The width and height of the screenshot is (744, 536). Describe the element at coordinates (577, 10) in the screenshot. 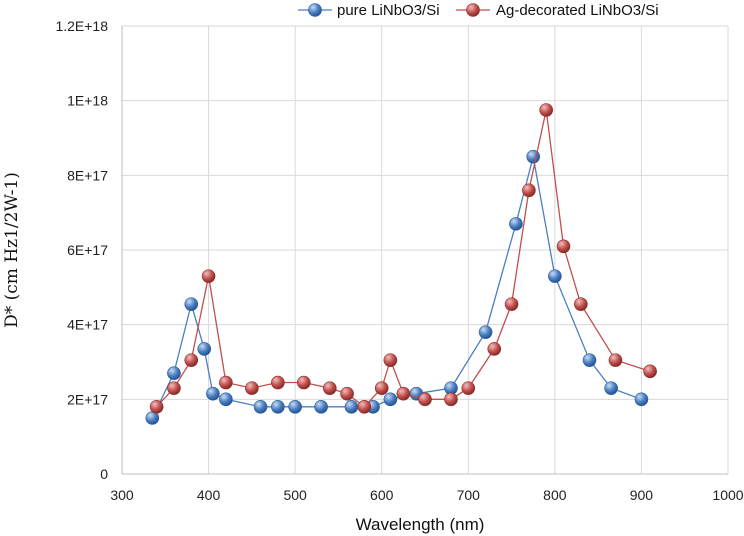

I see `legend-label-ag: Ag-decorated LiNbO3/Si` at that location.